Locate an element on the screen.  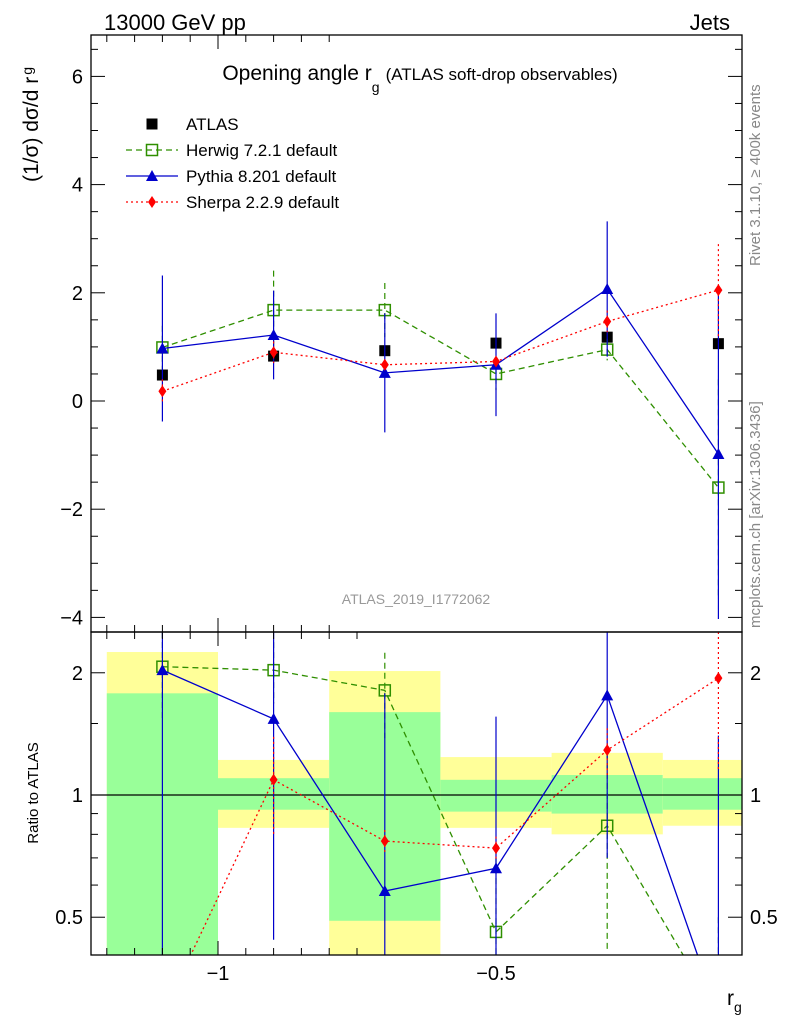
legend-label-herwig: Herwig 7.2.1 default is located at coordinates (261, 150).